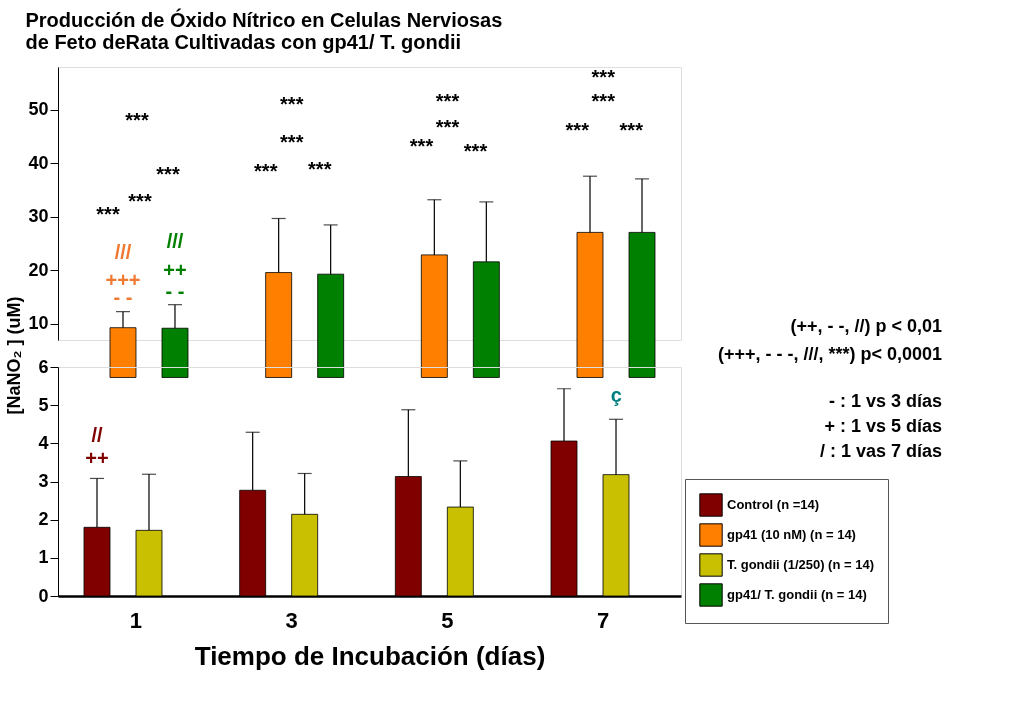 Image resolution: width=1018 pixels, height=716 pixels. Describe the element at coordinates (43, 481) in the screenshot. I see `y-tick-label: 3` at that location.